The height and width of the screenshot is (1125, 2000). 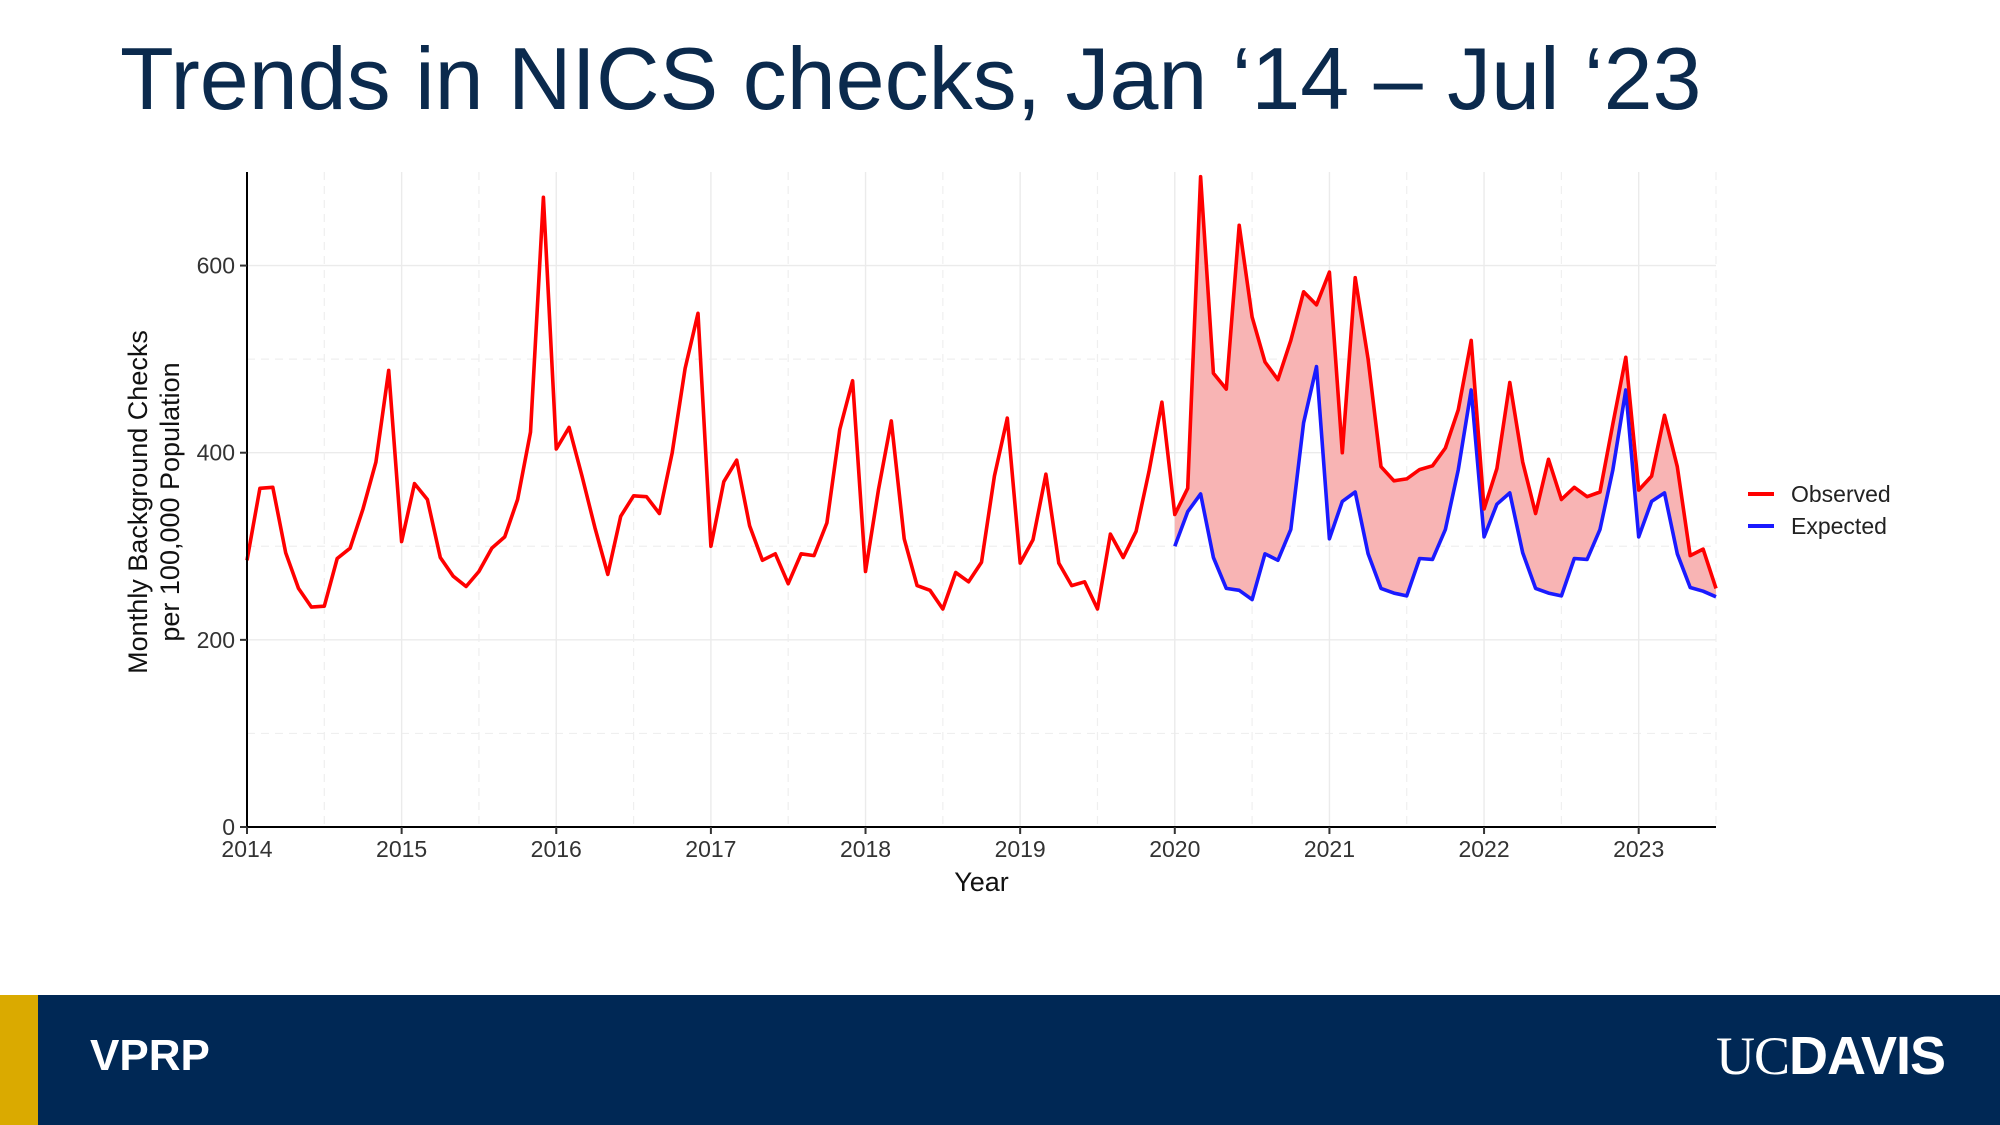 What do you see at coordinates (216, 640) in the screenshot?
I see `y-tick-label: 200` at bounding box center [216, 640].